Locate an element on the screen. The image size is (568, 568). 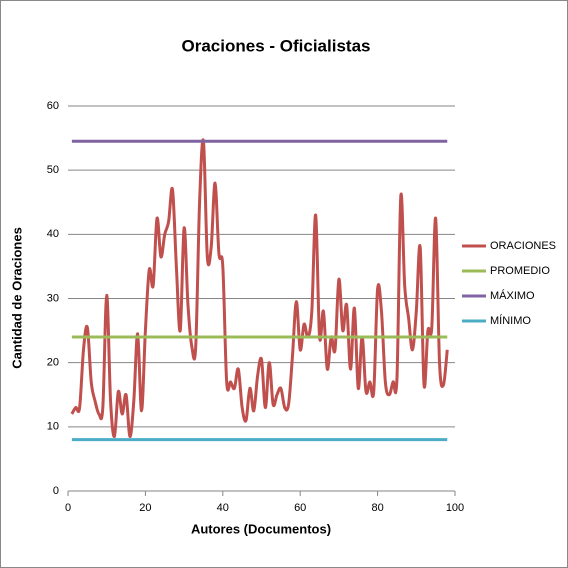
y-tick-label: 40 is located at coordinates (53, 234).